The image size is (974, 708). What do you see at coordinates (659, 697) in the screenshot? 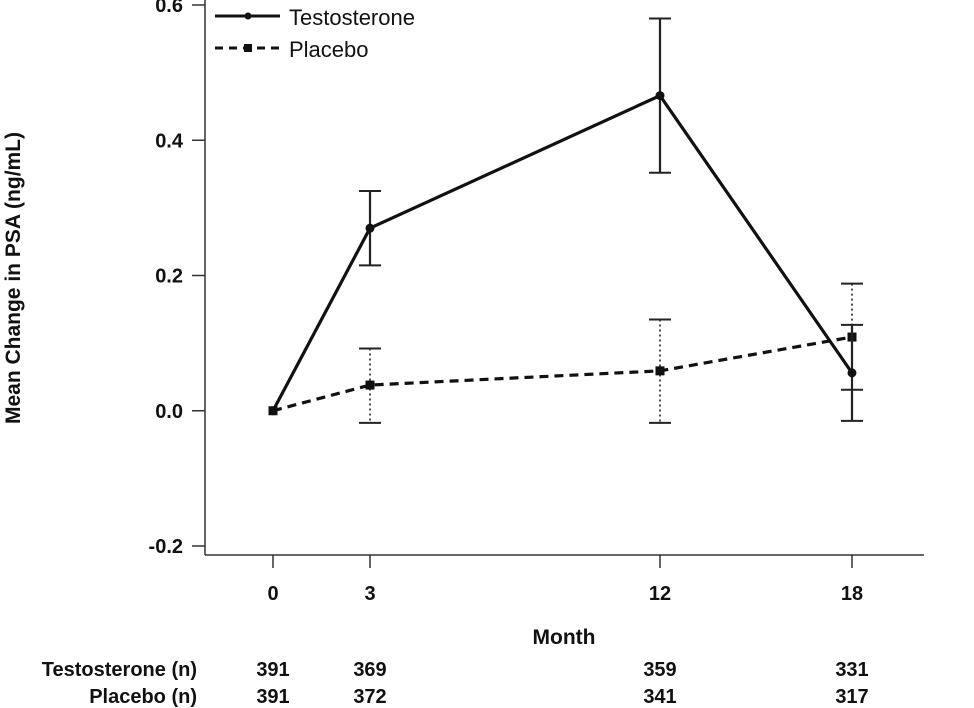
I see `n-table-cell: 341` at bounding box center [659, 697].